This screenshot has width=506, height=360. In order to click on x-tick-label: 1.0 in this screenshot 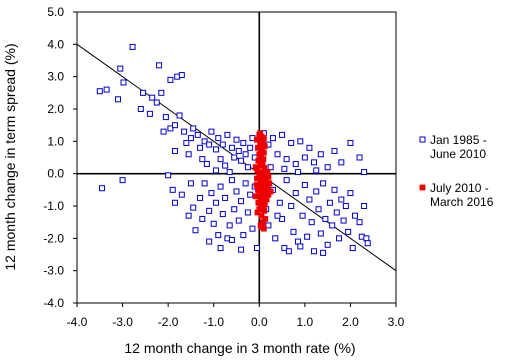, I will do `click(305, 322)`.